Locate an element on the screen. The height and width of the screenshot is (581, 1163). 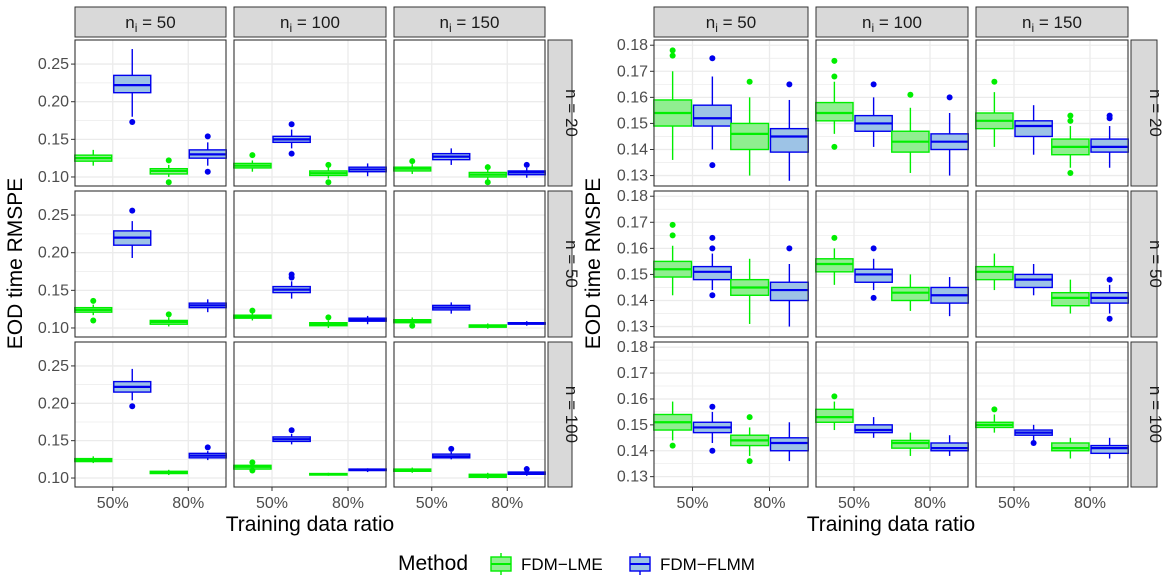
y-tick-label: 0.16 is located at coordinates (632, 248).